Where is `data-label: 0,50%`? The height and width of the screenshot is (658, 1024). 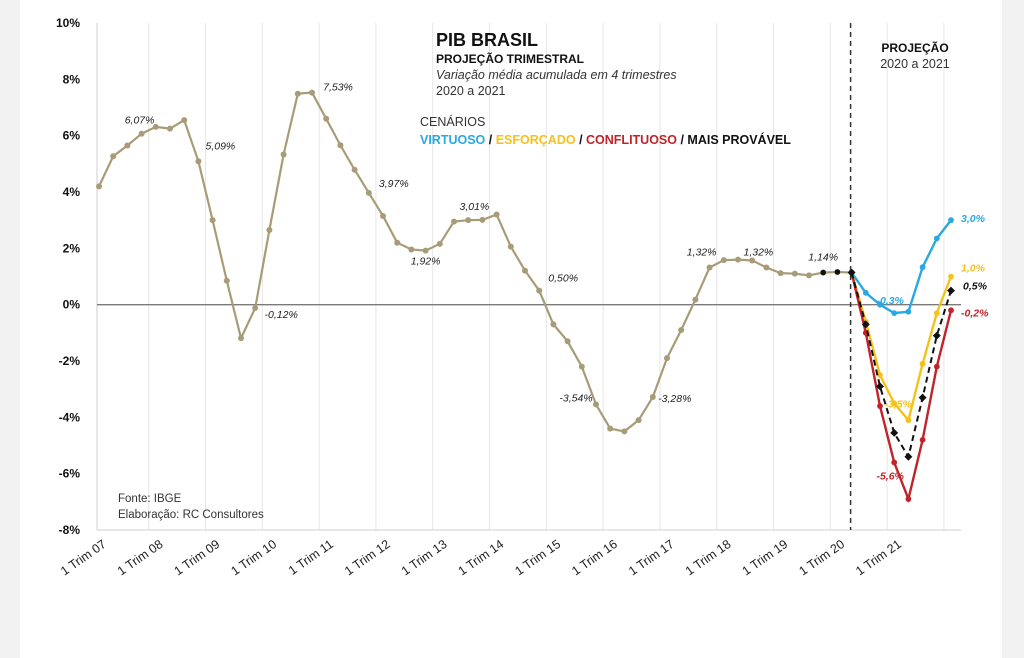
data-label: 0,50% is located at coordinates (563, 279).